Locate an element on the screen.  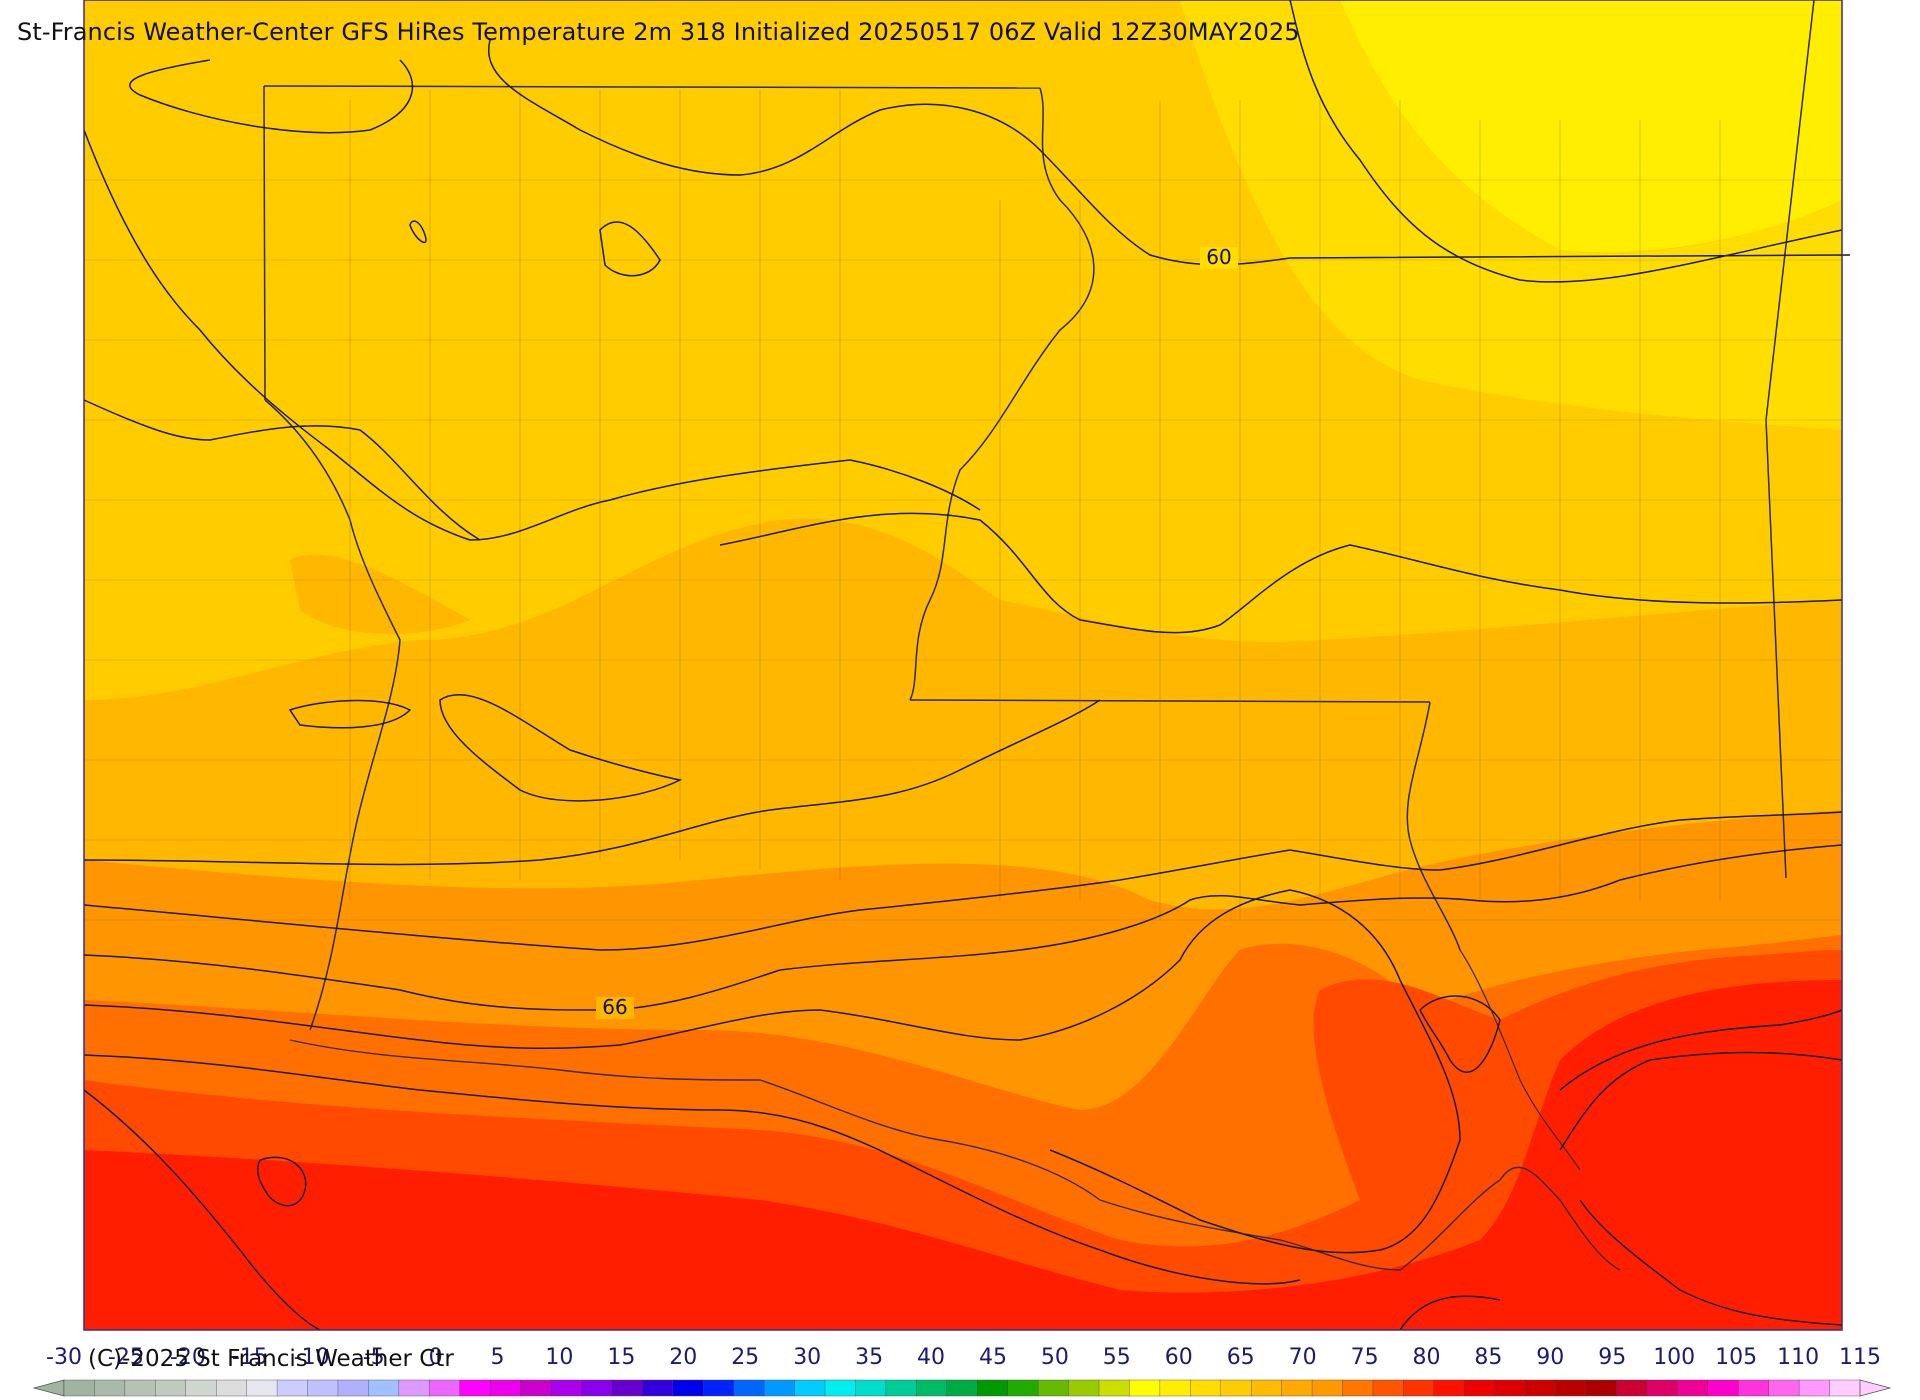
colorbar-tick-label: 80 is located at coordinates (1426, 1357).